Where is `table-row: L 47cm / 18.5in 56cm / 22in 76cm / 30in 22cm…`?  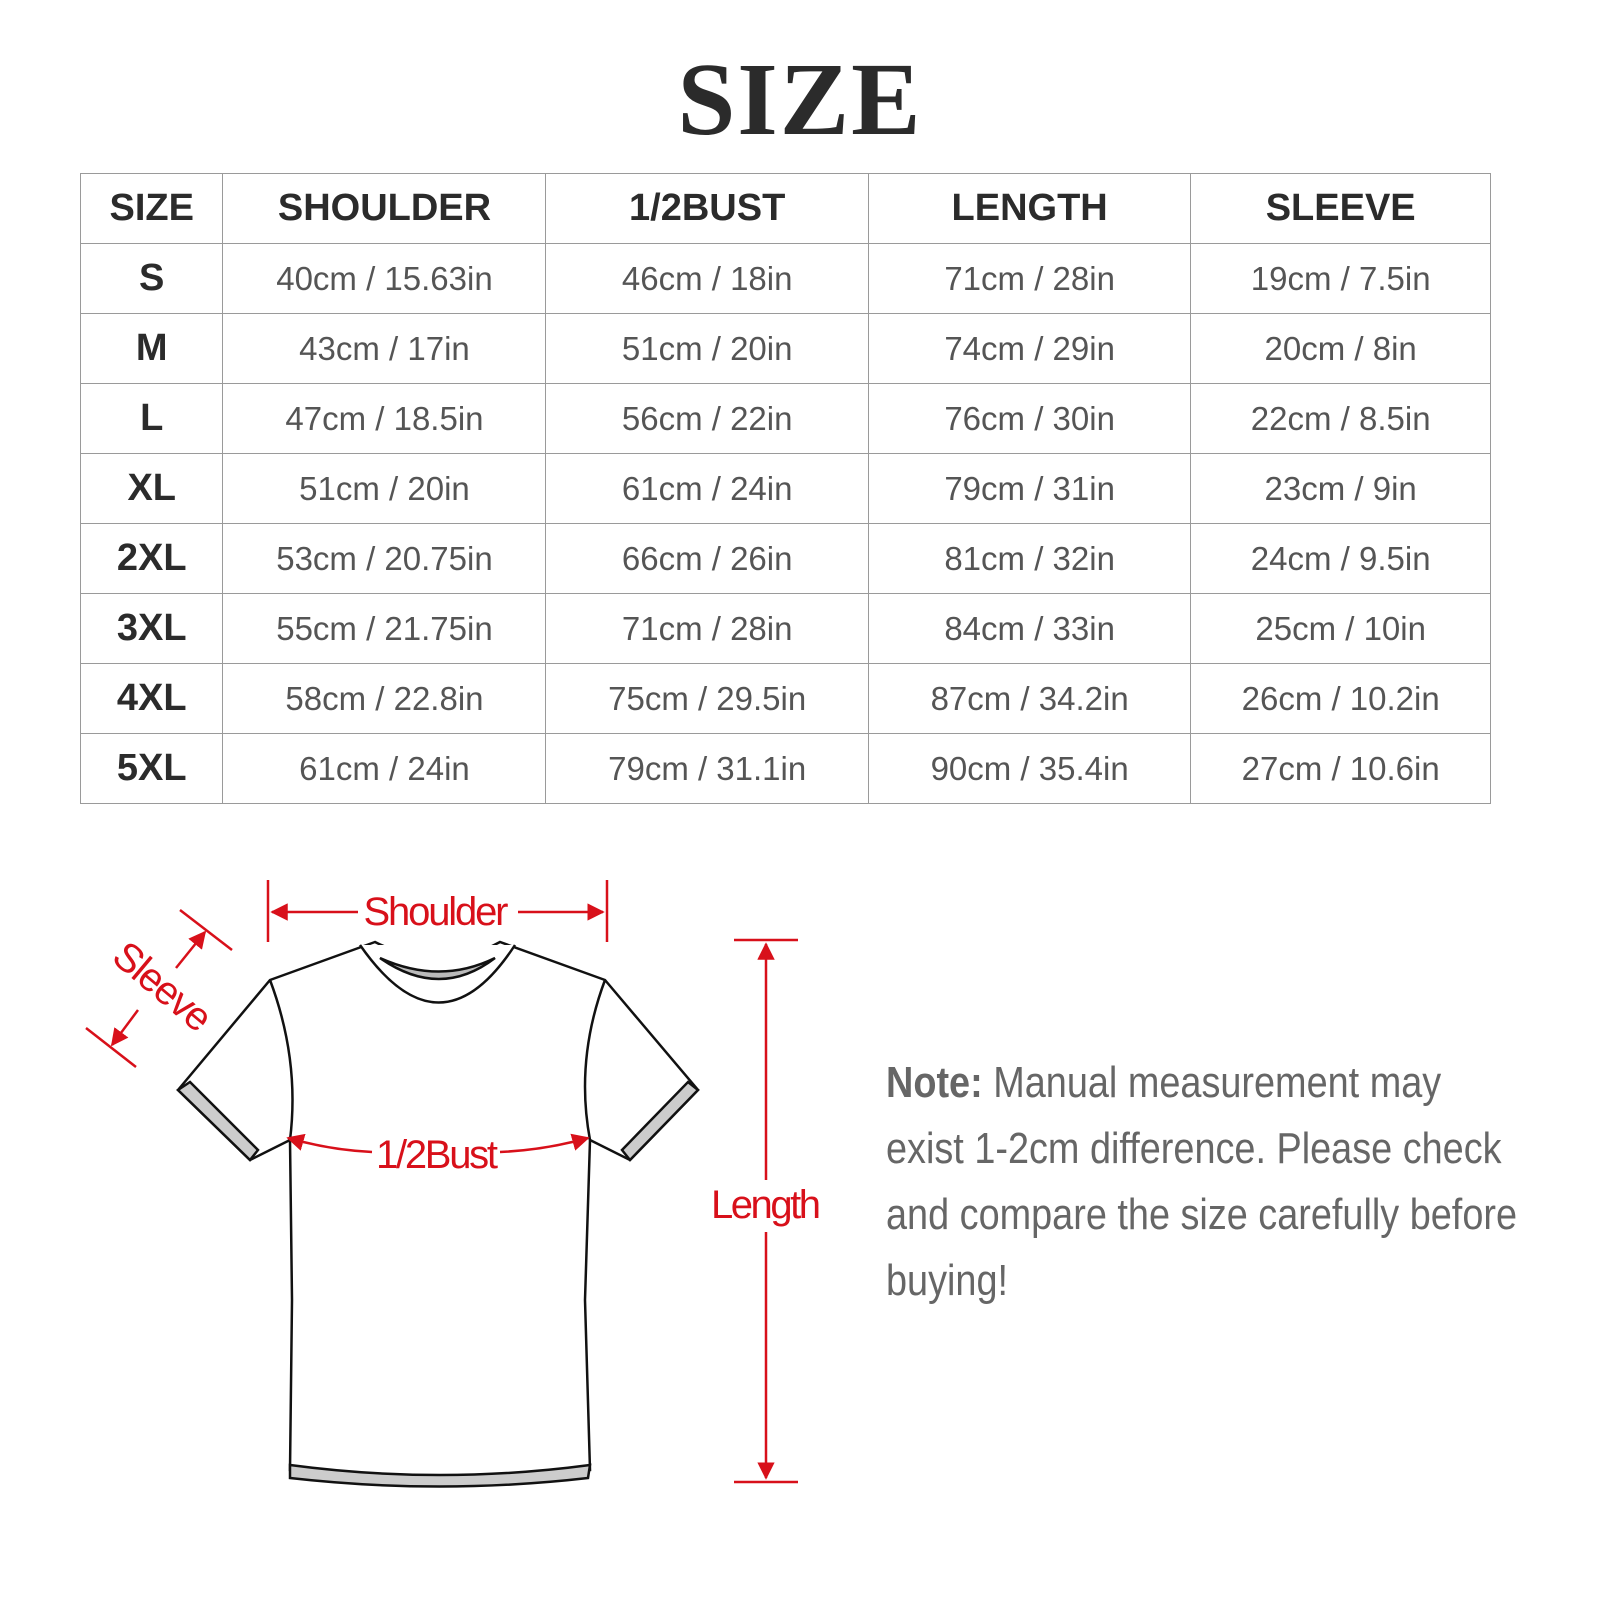
table-row: L 47cm / 18.5in 56cm / 22in 76cm / 30in 22cm… is located at coordinates (785, 418).